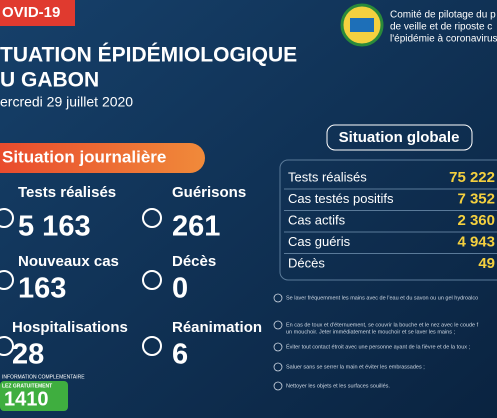 The height and width of the screenshot is (418, 497). Describe the element at coordinates (319, 241) in the screenshot. I see `row-label: Cas guéris` at that location.